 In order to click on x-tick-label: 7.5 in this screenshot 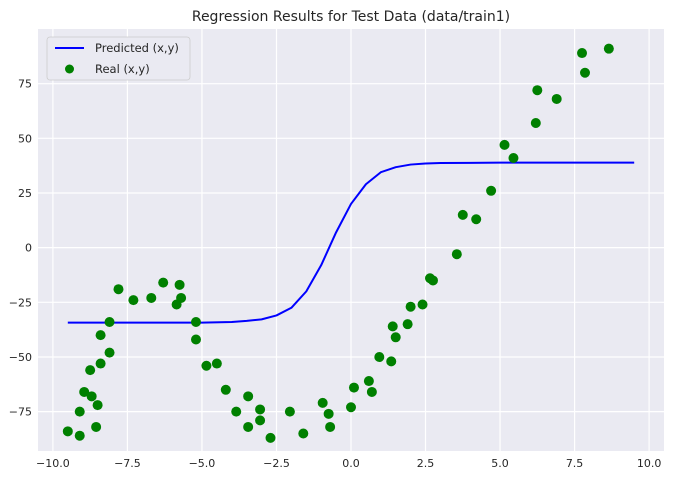, I will do `click(575, 463)`.